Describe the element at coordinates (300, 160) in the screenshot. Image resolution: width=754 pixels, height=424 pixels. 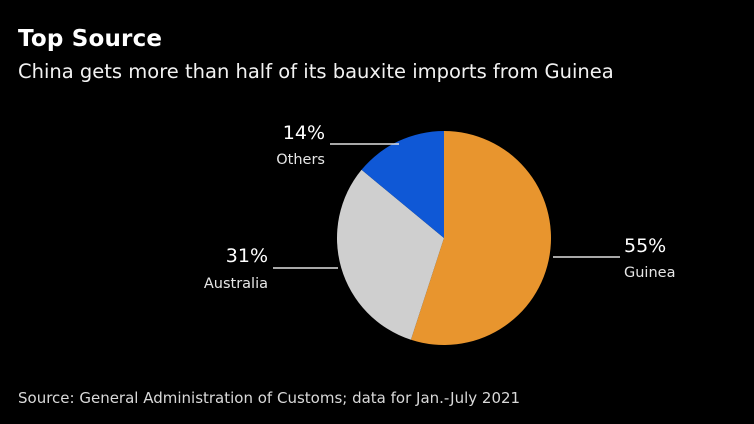
I see `slice-category-label-others: Others` at that location.